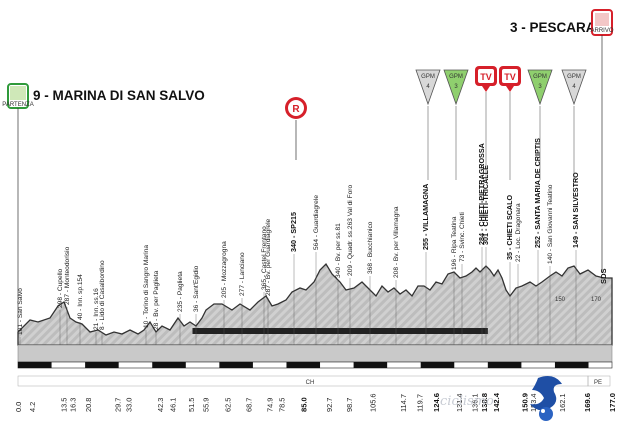 This screenshot has width=624, height=434. Describe the element at coordinates (67, 275) in the screenshot. I see `location-label: 287 - Monteodorisio` at that location.